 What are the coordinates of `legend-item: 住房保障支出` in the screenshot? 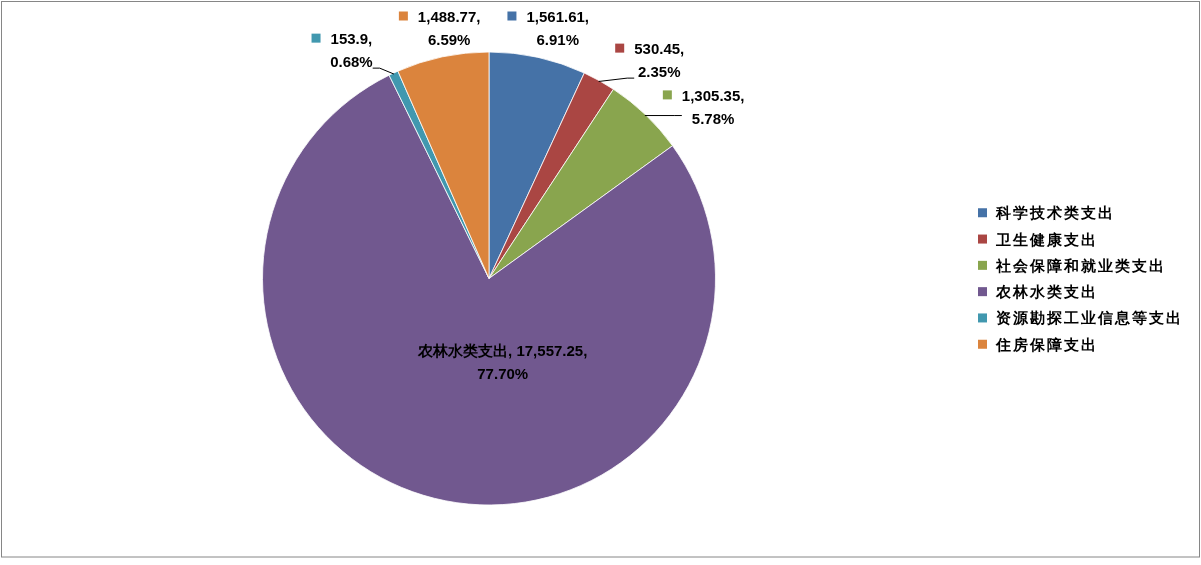 It's located at (1038, 344).